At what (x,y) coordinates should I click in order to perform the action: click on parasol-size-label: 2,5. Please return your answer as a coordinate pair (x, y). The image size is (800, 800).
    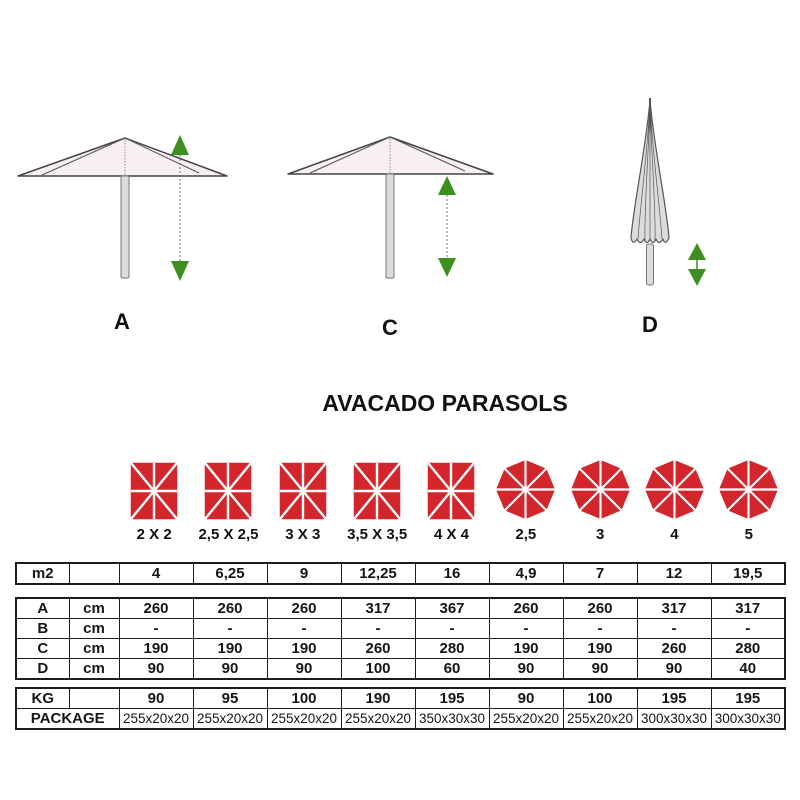
    Looking at the image, I should click on (526, 534).